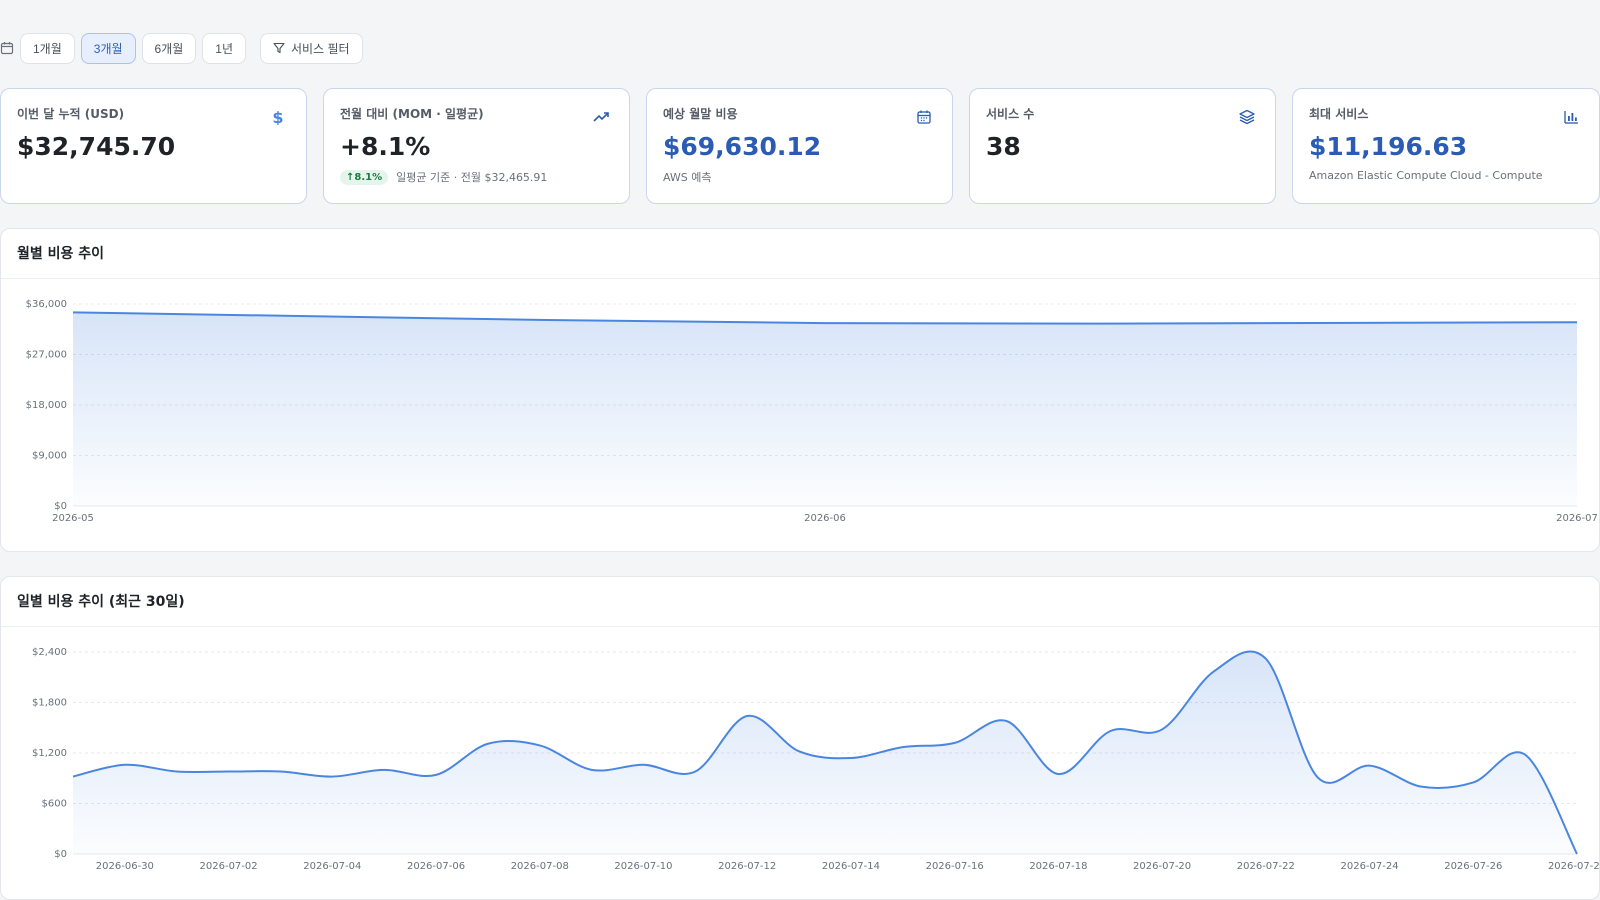  I want to click on x-tick-label: 2026-07-06, so click(436, 866).